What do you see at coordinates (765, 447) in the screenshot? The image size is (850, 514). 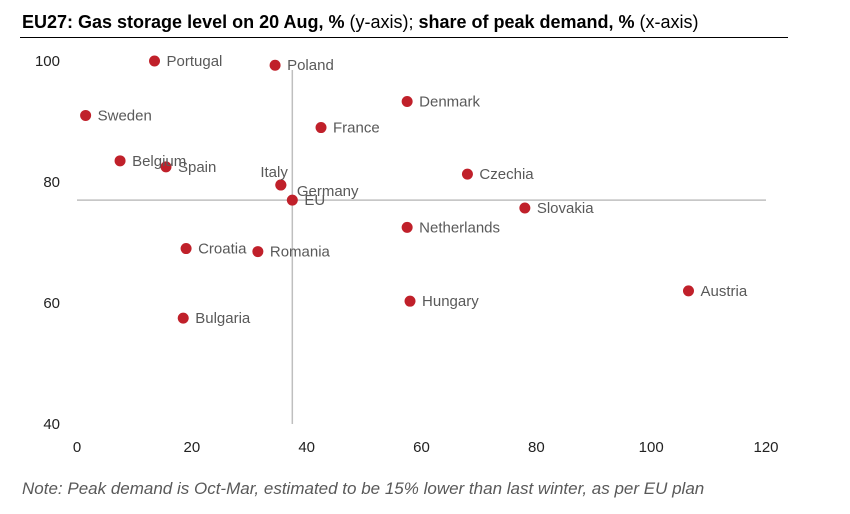 I see `x-tick-label: 120` at bounding box center [765, 447].